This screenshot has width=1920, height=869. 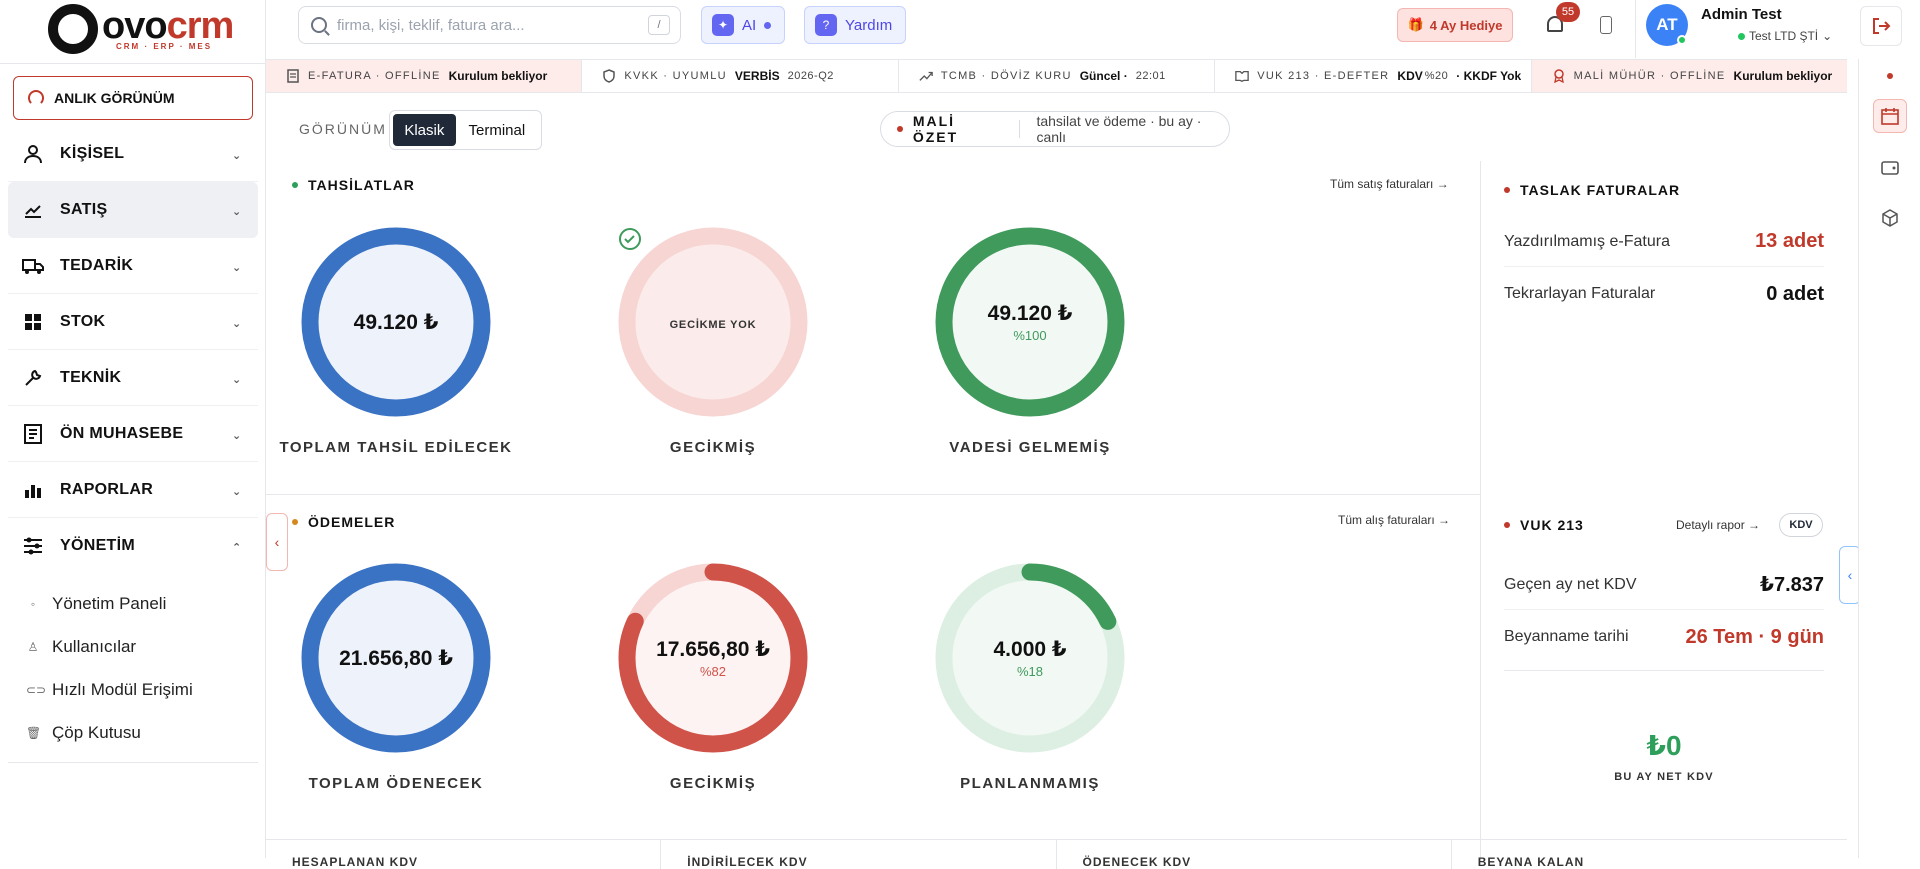 What do you see at coordinates (237, 548) in the screenshot?
I see `chevron-up-icon: ⌃` at bounding box center [237, 548].